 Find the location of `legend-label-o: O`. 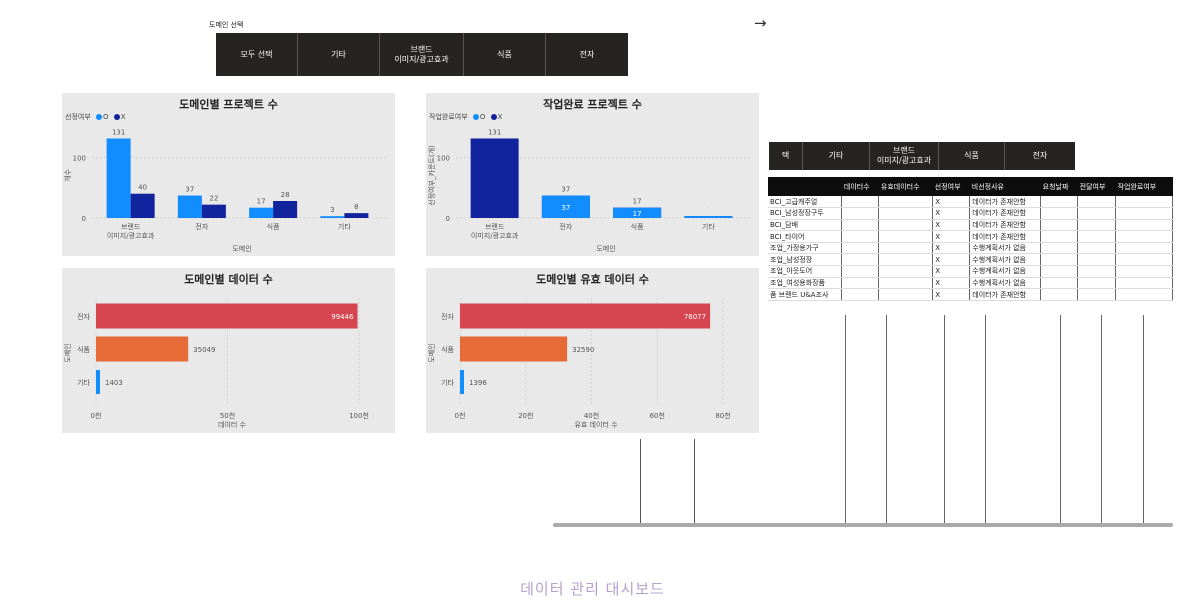

legend-label-o: O is located at coordinates (106, 117).